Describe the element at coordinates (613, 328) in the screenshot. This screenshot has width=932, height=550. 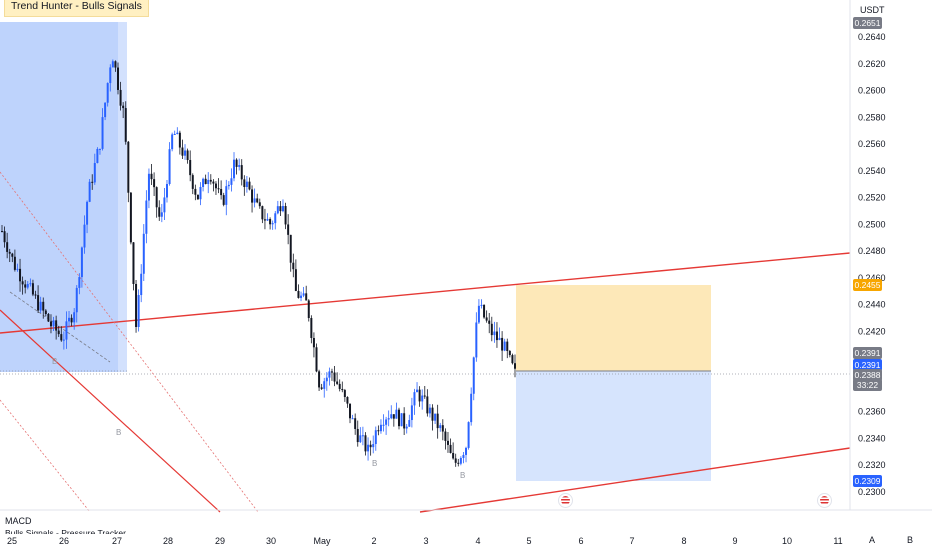
I see `long-position-target-zone` at that location.